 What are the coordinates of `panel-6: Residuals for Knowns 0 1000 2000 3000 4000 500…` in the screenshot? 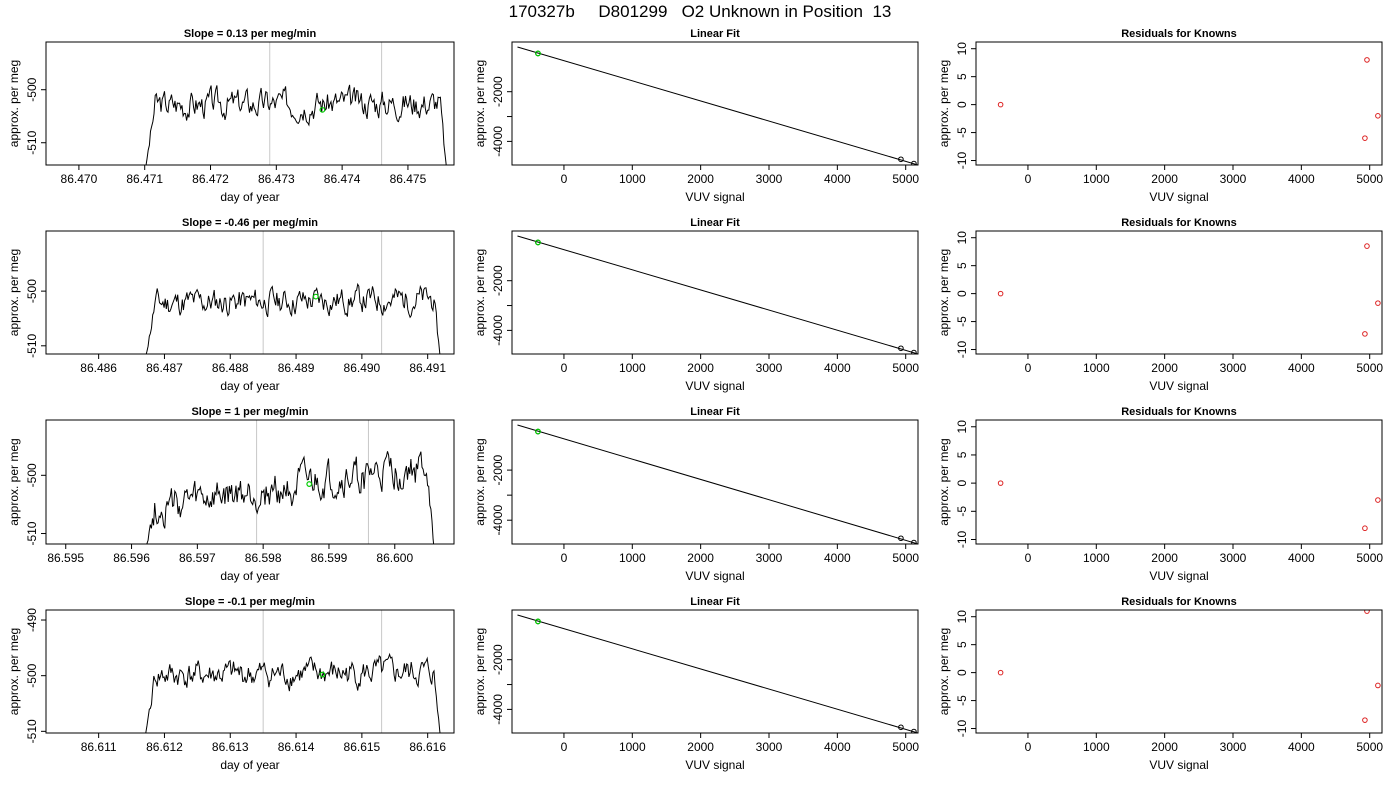 It's located at (1160, 305).